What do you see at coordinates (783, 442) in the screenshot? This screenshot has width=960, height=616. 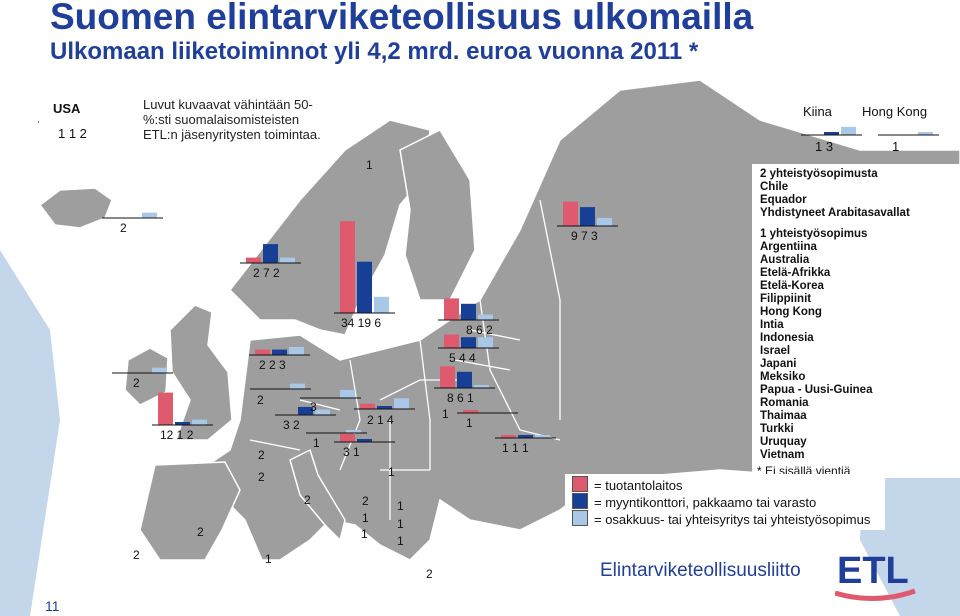 I see `agreement-country: Uruquay` at bounding box center [783, 442].